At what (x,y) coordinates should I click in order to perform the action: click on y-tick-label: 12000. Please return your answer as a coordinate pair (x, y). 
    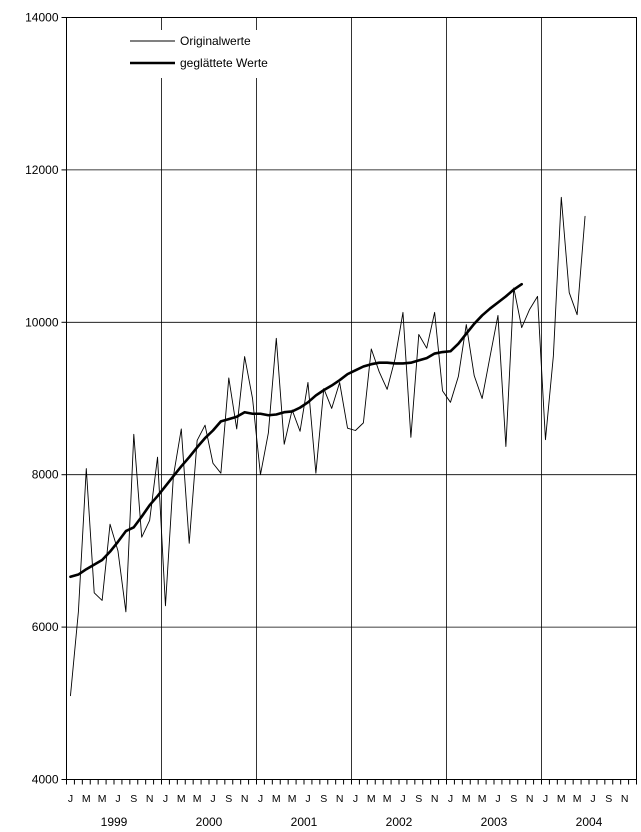
    Looking at the image, I should click on (42, 170).